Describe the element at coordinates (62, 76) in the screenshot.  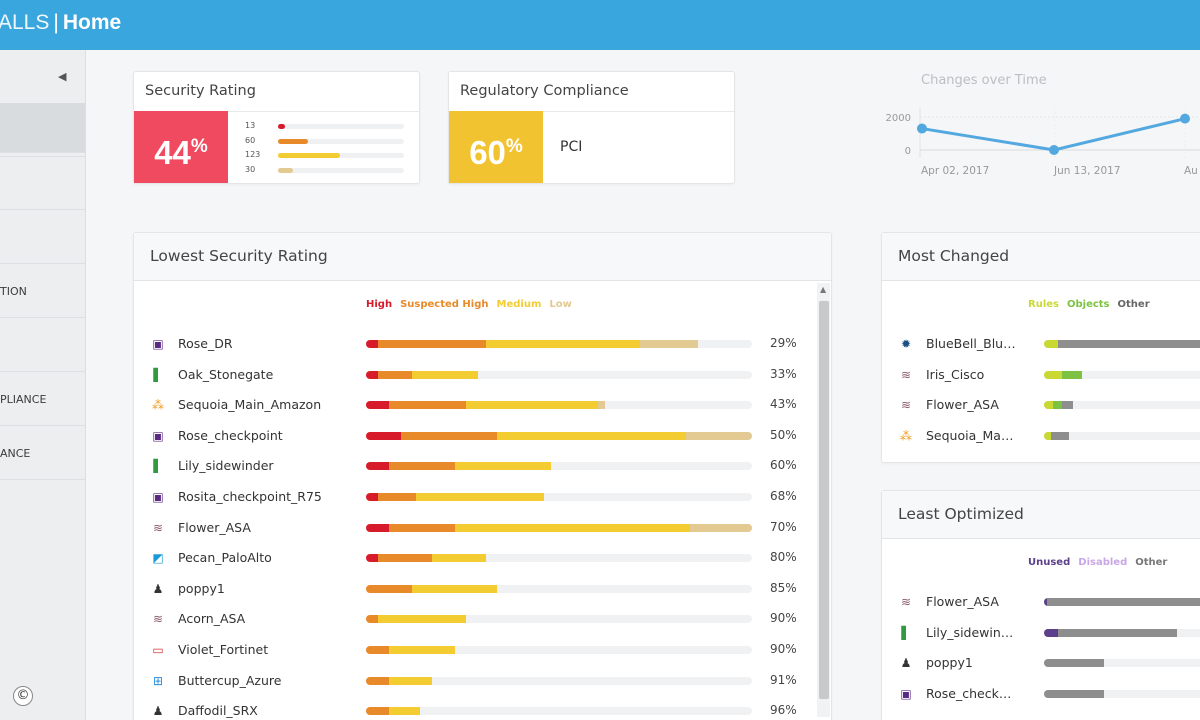
I see `caret-left-icon: ◀` at that location.